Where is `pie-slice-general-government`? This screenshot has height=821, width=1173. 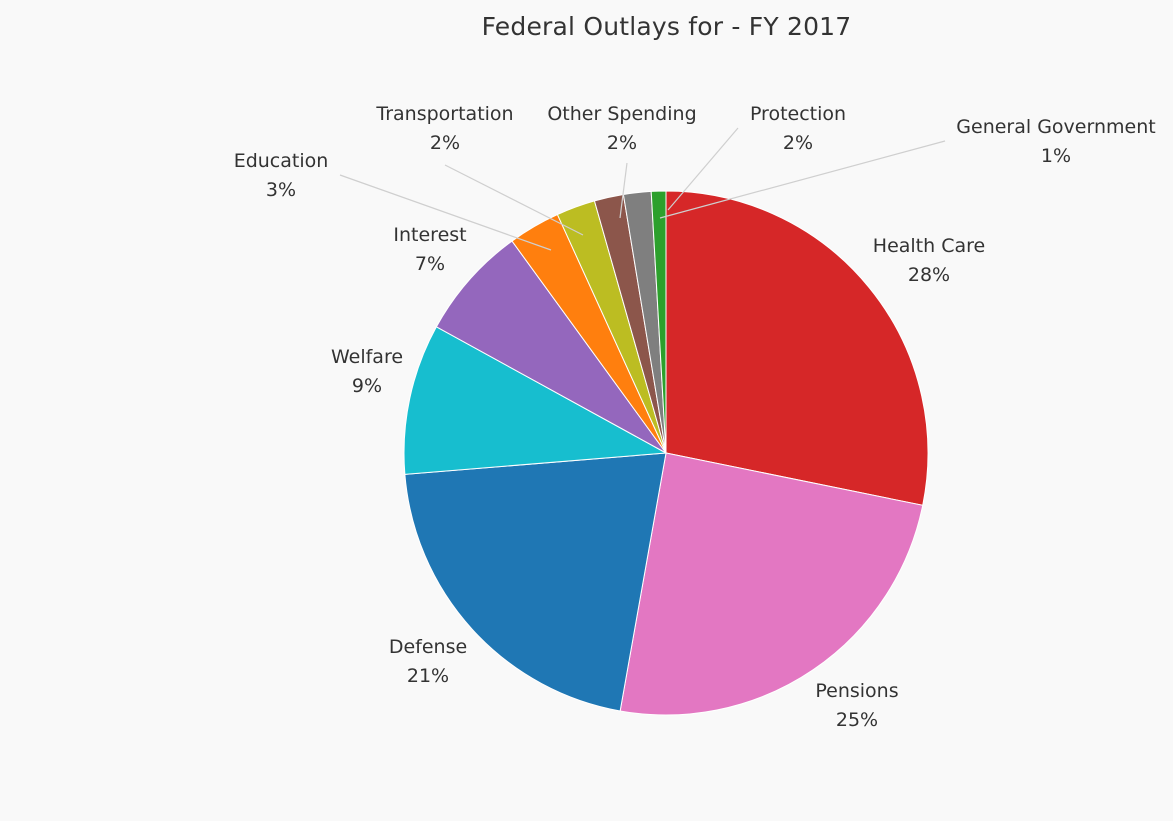
pie-slice-general-government is located at coordinates (658, 322).